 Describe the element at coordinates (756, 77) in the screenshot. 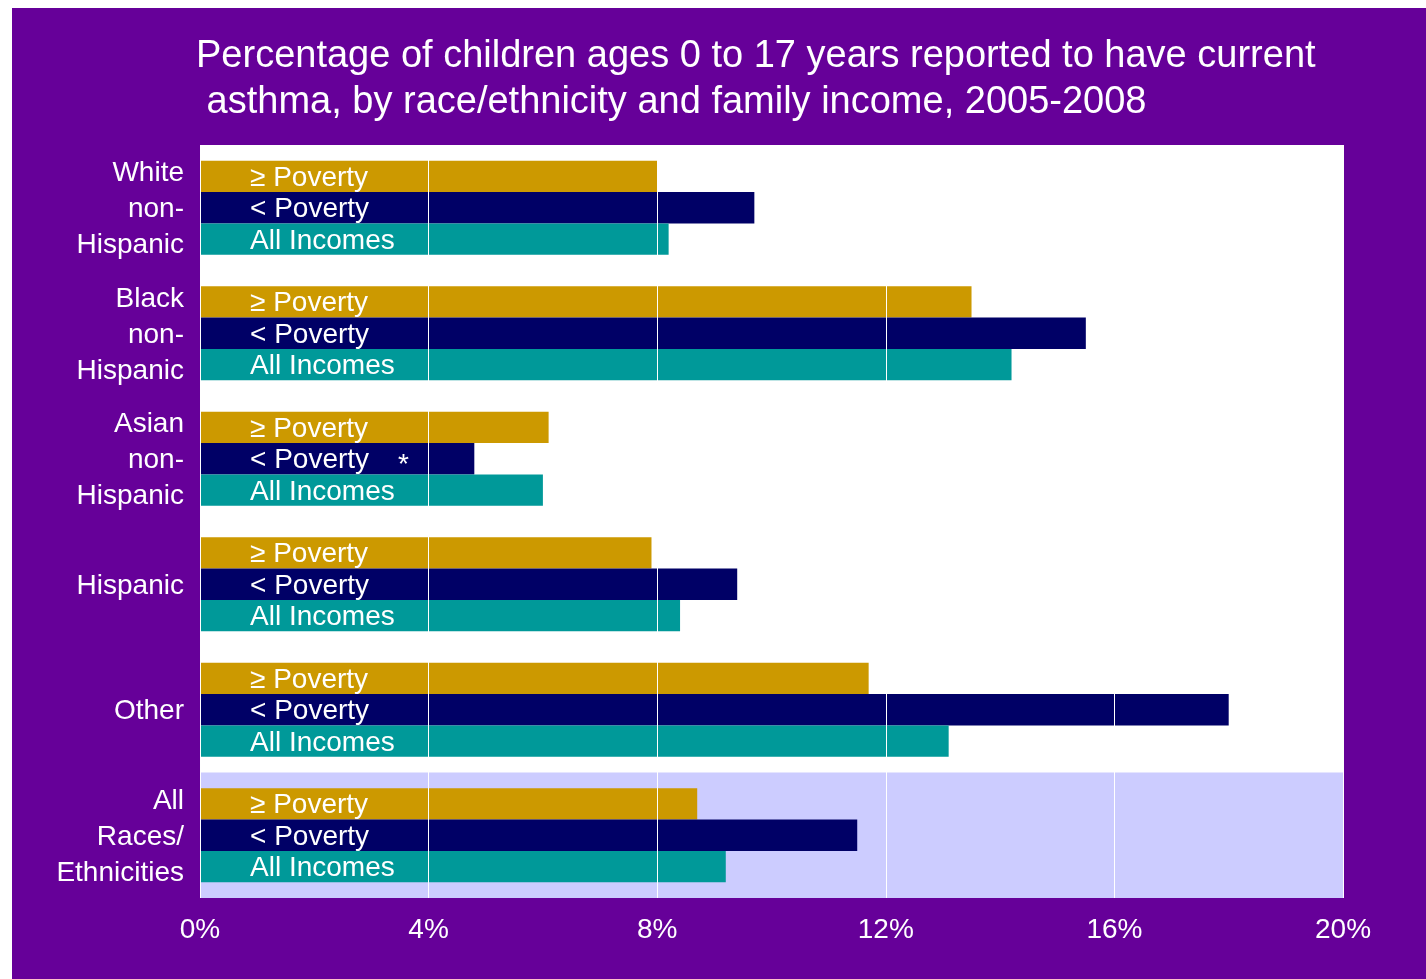

I see `chart-title: Percentage of children ages 0 to 17 years reported to have current asthma, by race/ethnicity and family income, 2005-2008` at that location.